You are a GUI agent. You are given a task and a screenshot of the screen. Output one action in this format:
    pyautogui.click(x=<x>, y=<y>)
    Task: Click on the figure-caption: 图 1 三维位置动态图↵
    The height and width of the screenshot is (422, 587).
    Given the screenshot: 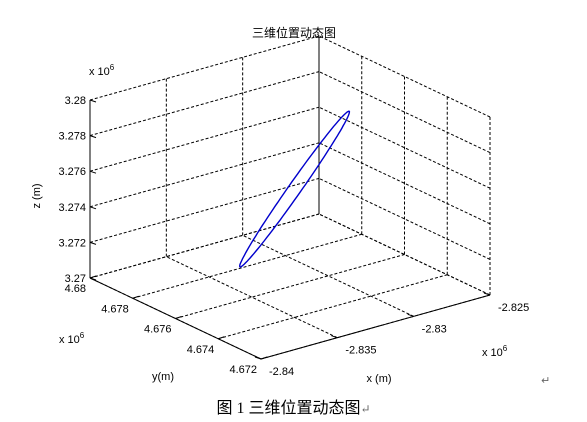 What is the action you would take?
    pyautogui.click(x=293, y=406)
    